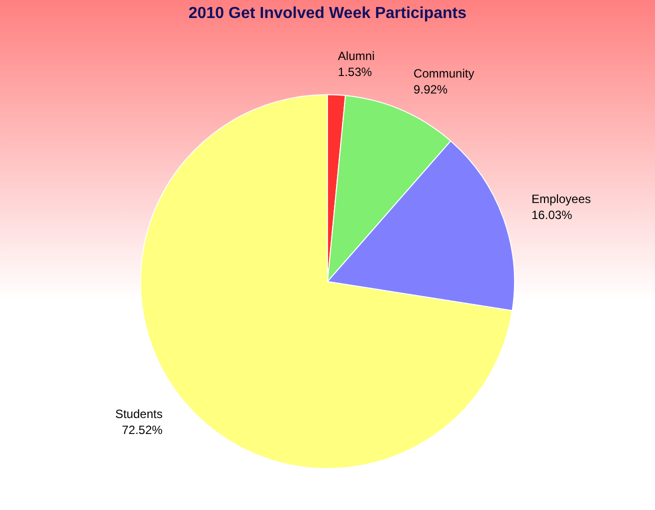 This screenshot has width=655, height=510. I want to click on slice-label: Alumni, so click(356, 56).